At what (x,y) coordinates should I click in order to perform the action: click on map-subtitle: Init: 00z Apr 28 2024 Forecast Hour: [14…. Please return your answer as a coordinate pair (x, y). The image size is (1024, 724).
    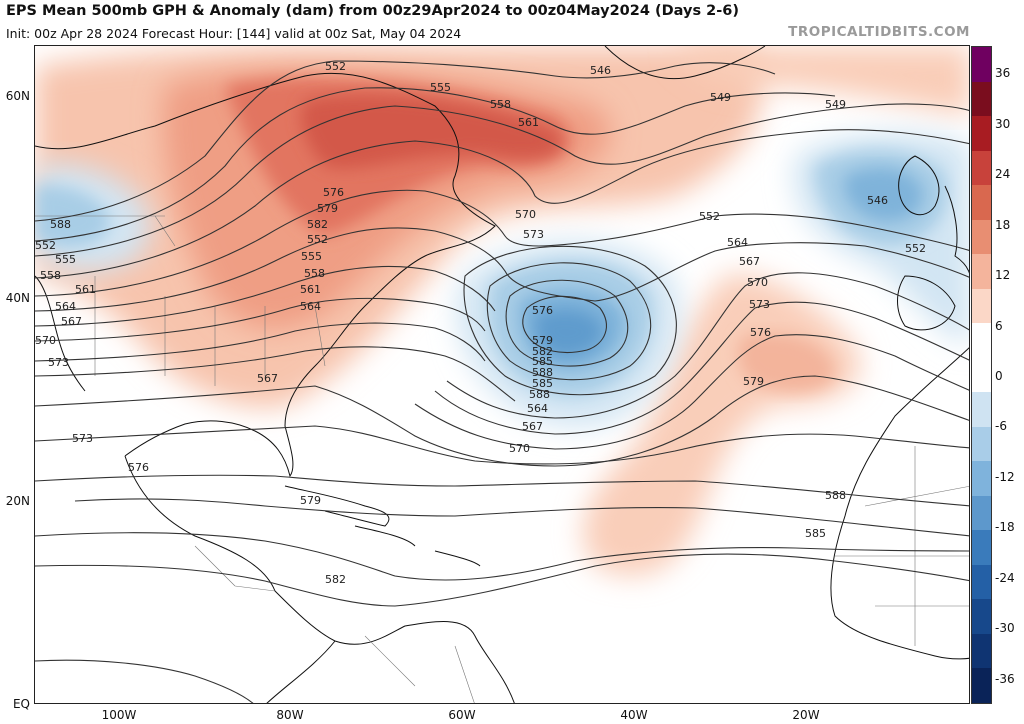
    Looking at the image, I should click on (234, 33).